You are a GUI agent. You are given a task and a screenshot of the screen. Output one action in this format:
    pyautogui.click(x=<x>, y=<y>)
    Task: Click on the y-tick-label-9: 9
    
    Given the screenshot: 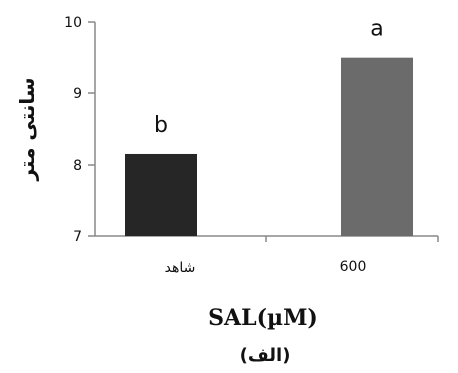 What is the action you would take?
    pyautogui.click(x=77, y=94)
    